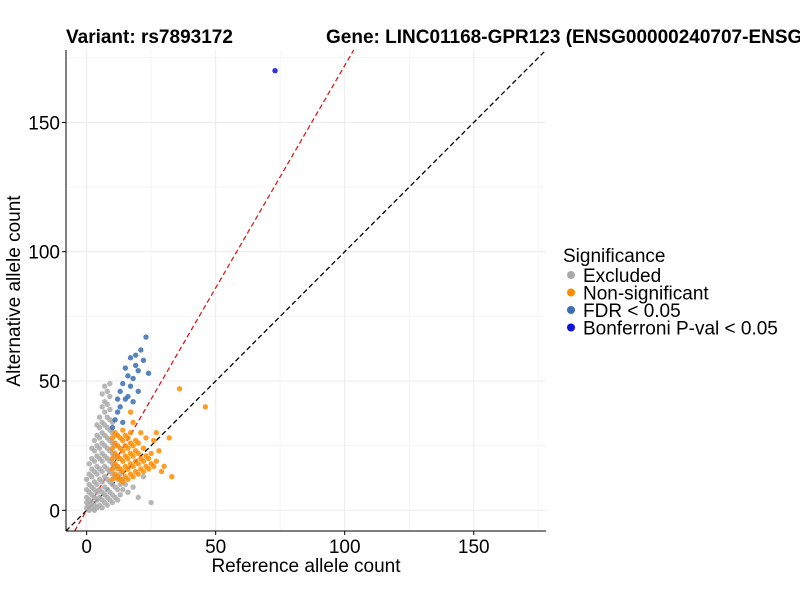 This screenshot has width=800, height=600. What do you see at coordinates (306, 566) in the screenshot?
I see `x-axis-title: Reference allele count` at bounding box center [306, 566].